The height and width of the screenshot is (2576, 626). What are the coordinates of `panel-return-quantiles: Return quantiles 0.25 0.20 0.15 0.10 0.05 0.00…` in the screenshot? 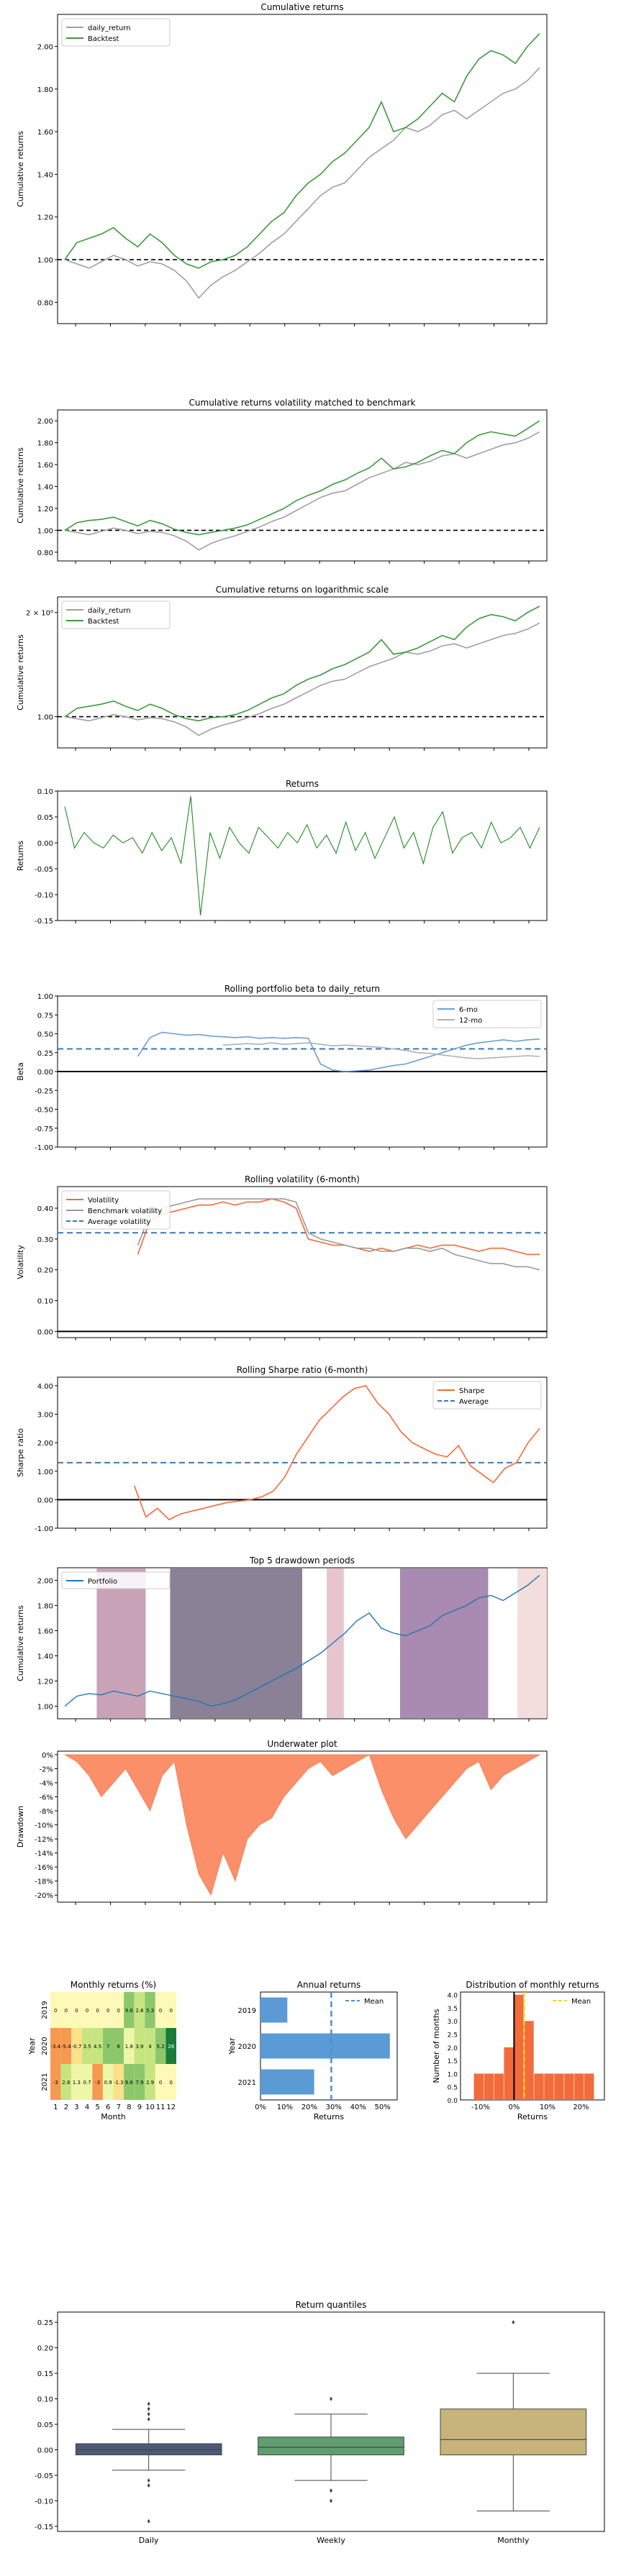 It's located at (320, 2422).